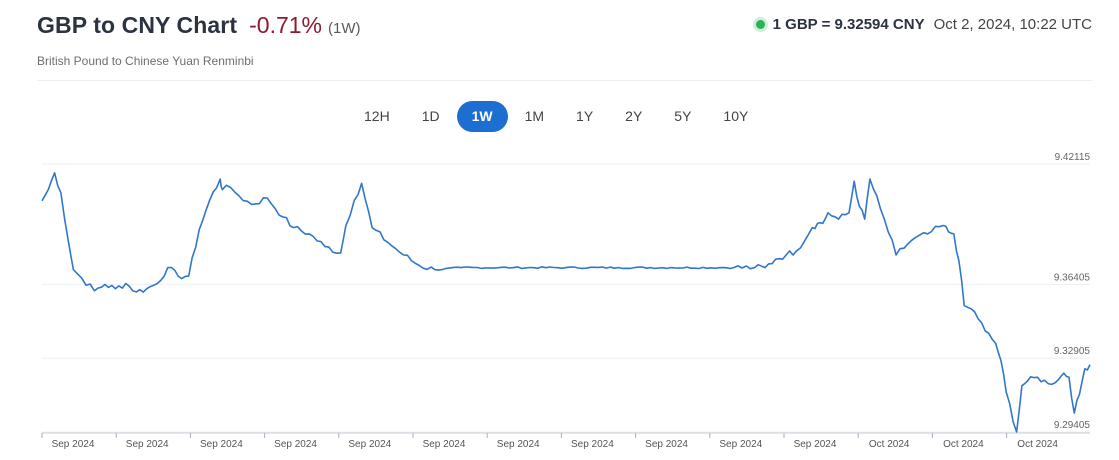 This screenshot has width=1119, height=460. I want to click on header-divider, so click(564, 80).